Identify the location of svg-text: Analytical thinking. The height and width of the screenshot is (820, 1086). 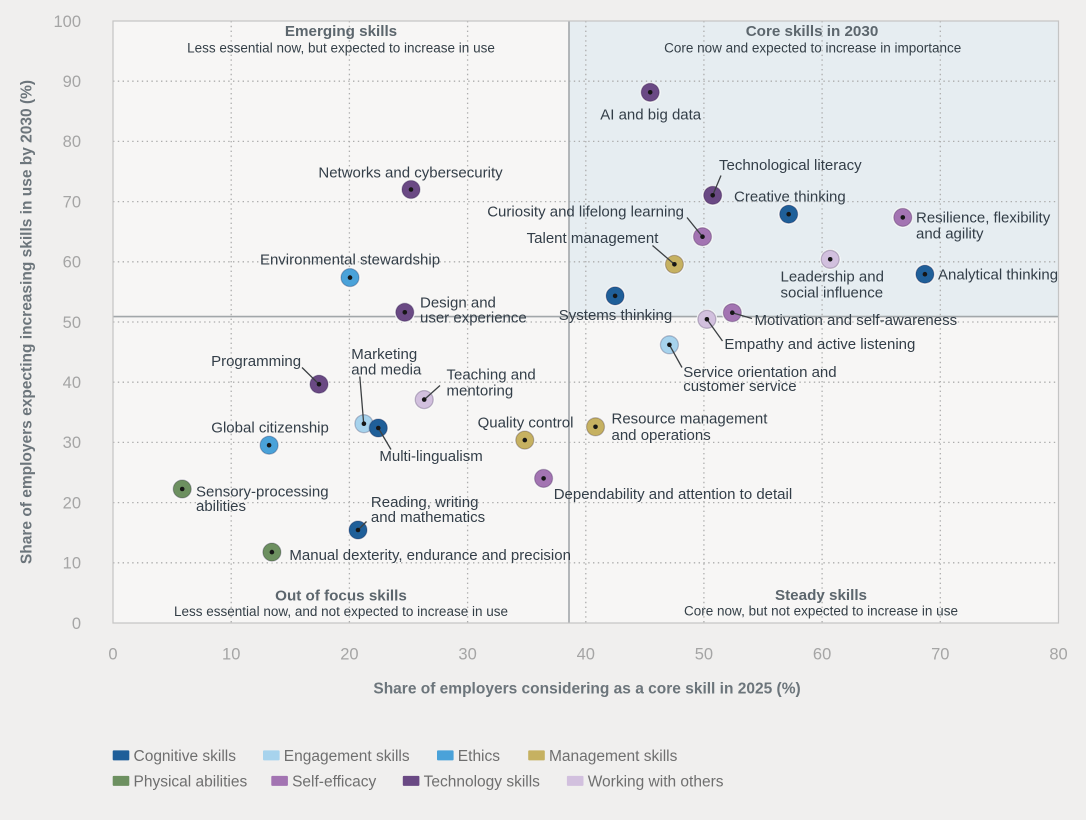
(998, 274).